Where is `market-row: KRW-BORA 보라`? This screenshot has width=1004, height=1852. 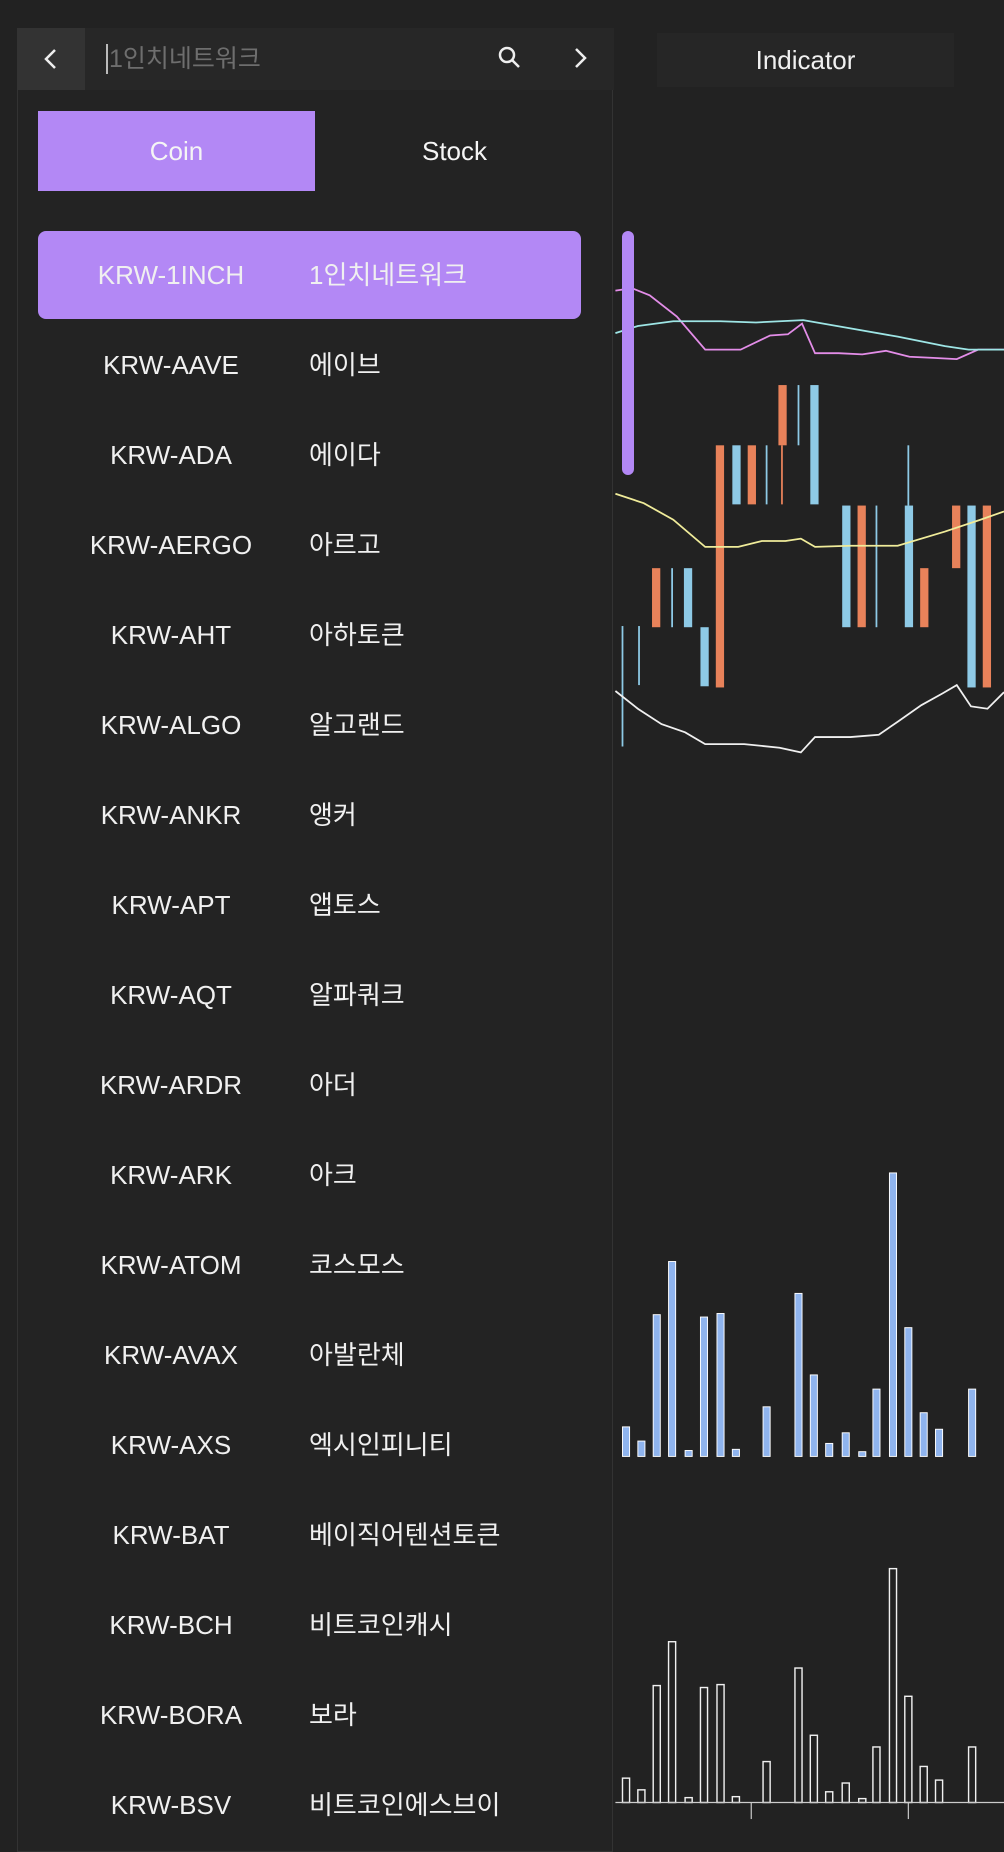 market-row: KRW-BORA 보라 is located at coordinates (309, 1715).